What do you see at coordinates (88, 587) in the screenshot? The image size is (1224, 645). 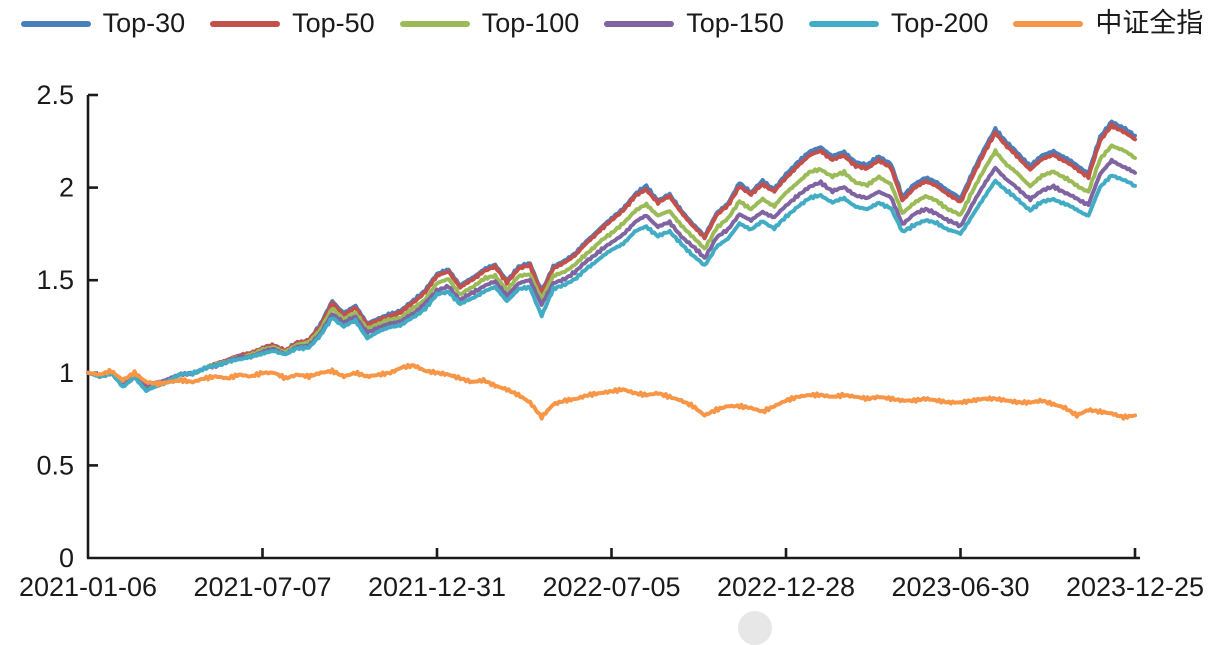 I see `x-tick-label-2021-01-06: 2021-01-06` at bounding box center [88, 587].